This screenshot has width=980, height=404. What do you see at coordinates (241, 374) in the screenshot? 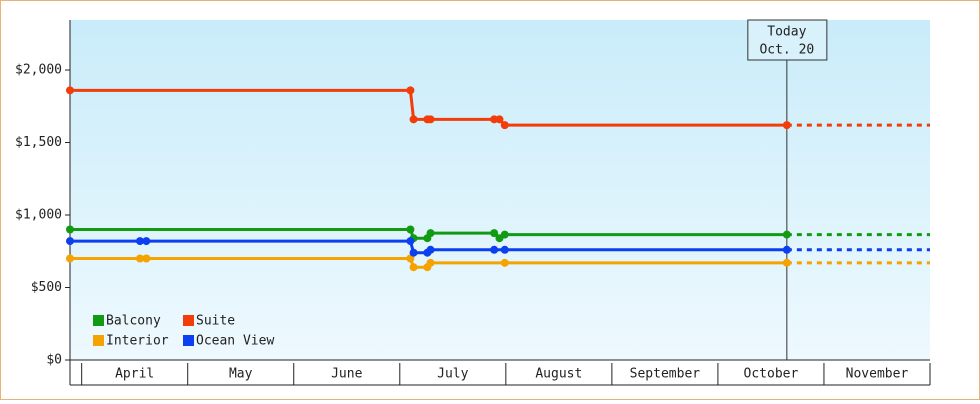
I see `x-tick-label: May` at bounding box center [241, 374].